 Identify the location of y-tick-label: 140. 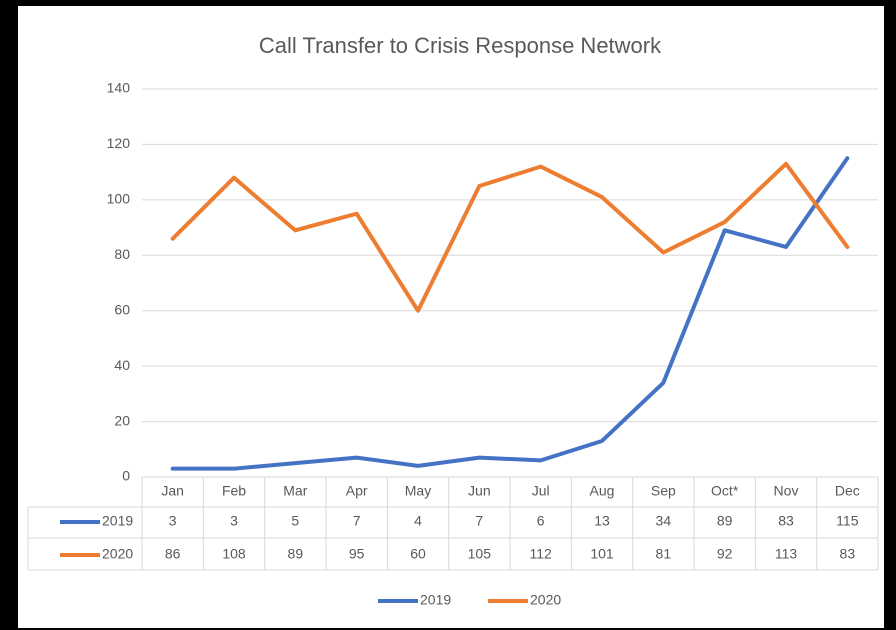
(119, 88).